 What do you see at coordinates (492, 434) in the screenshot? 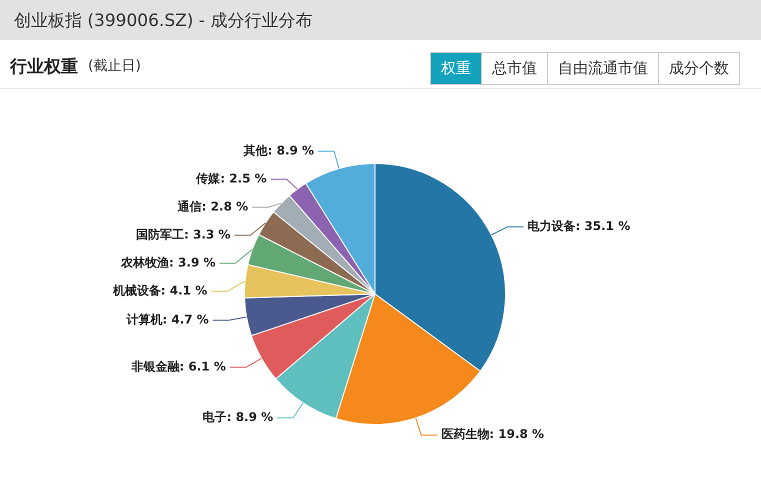
I see `slice-label: 医药生物: 19.8 %` at bounding box center [492, 434].